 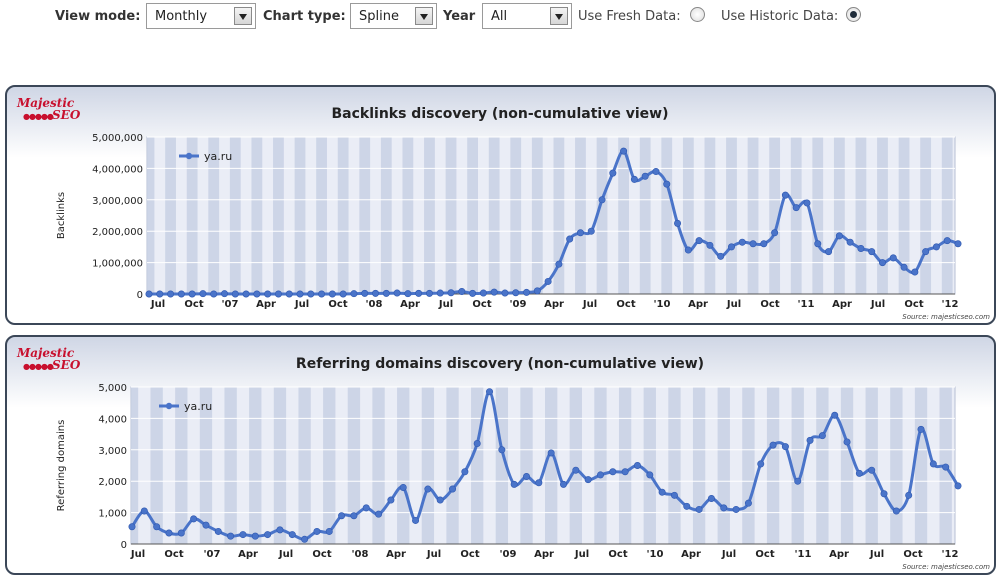 What do you see at coordinates (946, 567) in the screenshot?
I see `source-label: Source: majesticseo.com` at bounding box center [946, 567].